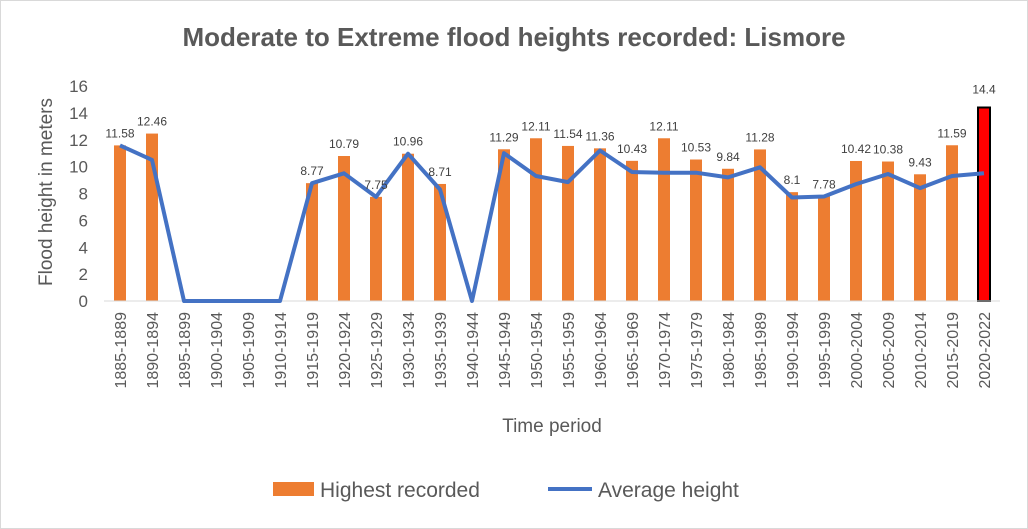 Image resolution: width=1028 pixels, height=529 pixels. I want to click on data-label: 11.59, so click(951, 133).